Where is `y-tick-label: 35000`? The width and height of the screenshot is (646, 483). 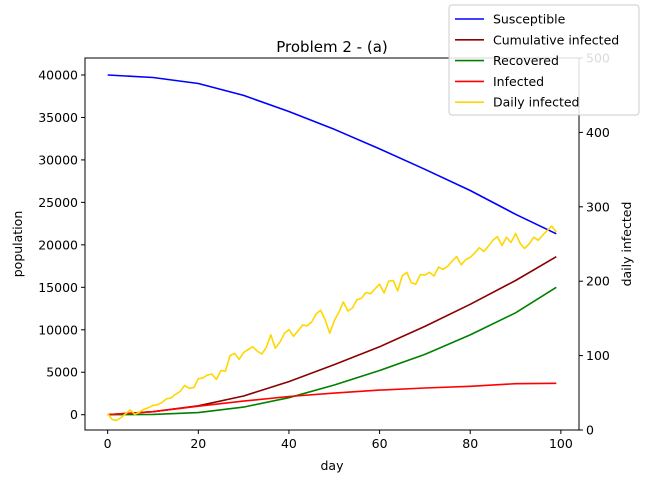
y-tick-label: 35000 is located at coordinates (58, 117).